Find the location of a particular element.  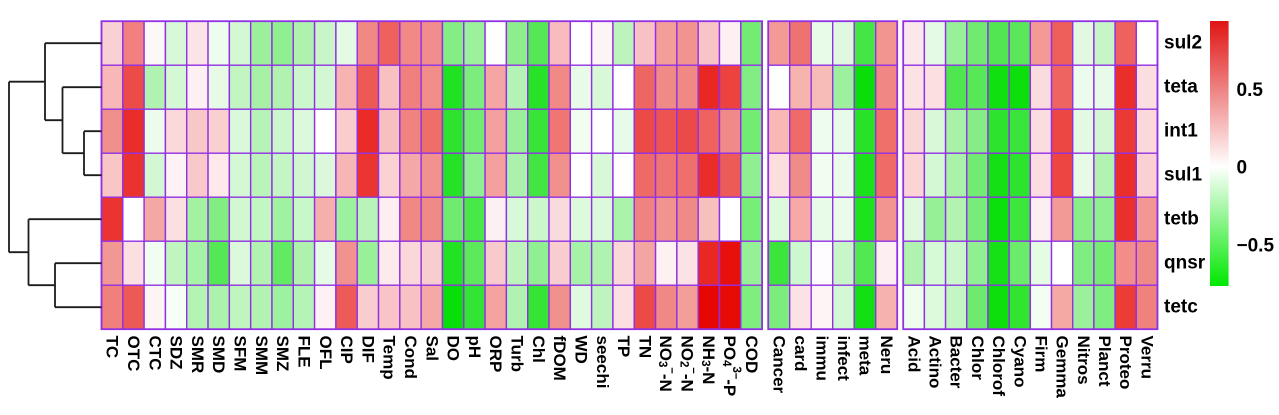

svg-text: Cond is located at coordinates (410, 357).